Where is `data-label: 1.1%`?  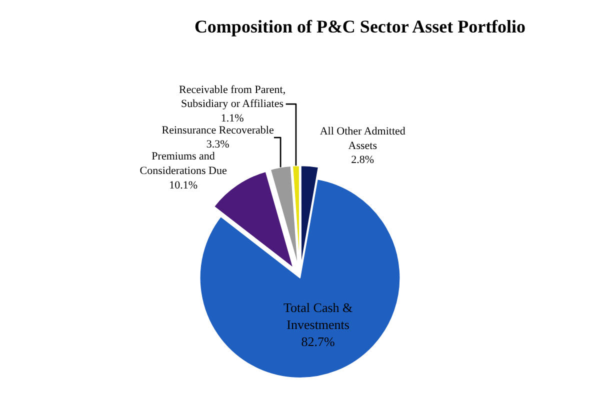
data-label: 1.1% is located at coordinates (232, 118).